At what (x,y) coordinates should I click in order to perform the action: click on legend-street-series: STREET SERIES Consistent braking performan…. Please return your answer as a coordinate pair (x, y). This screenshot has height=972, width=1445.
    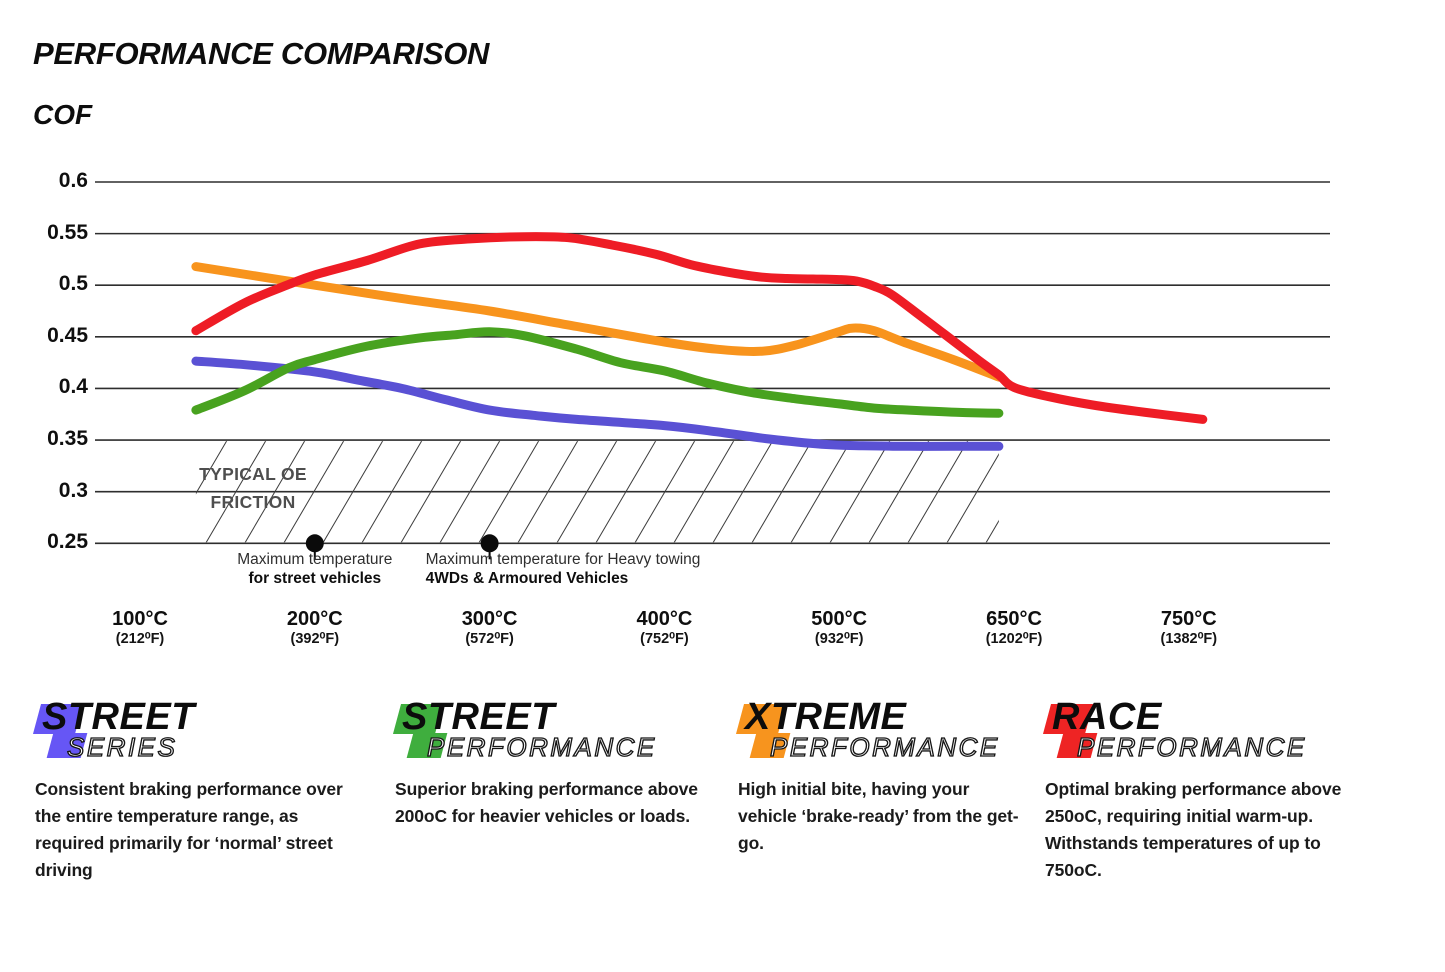
    Looking at the image, I should click on (198, 790).